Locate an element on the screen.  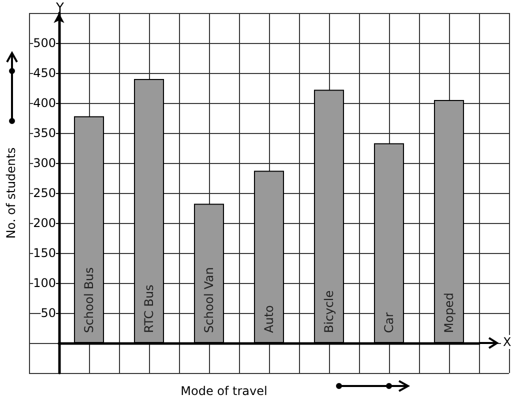
y-tick-label: 350 is located at coordinates (44, 133).